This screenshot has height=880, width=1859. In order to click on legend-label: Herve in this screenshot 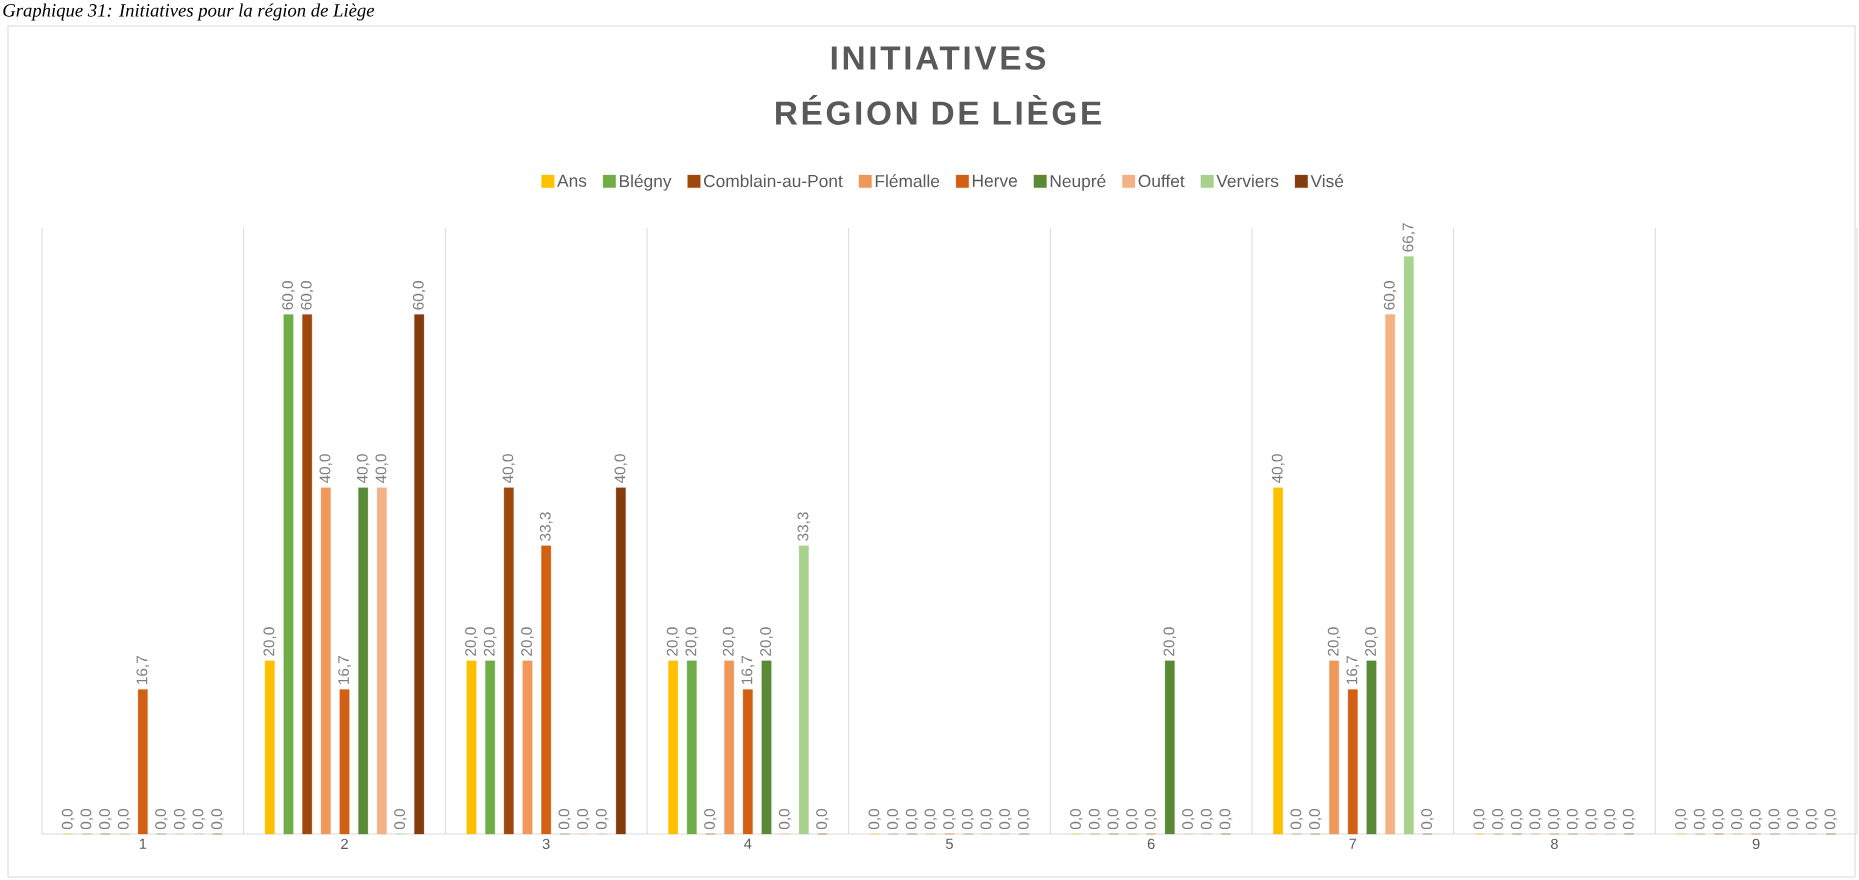, I will do `click(994, 180)`.